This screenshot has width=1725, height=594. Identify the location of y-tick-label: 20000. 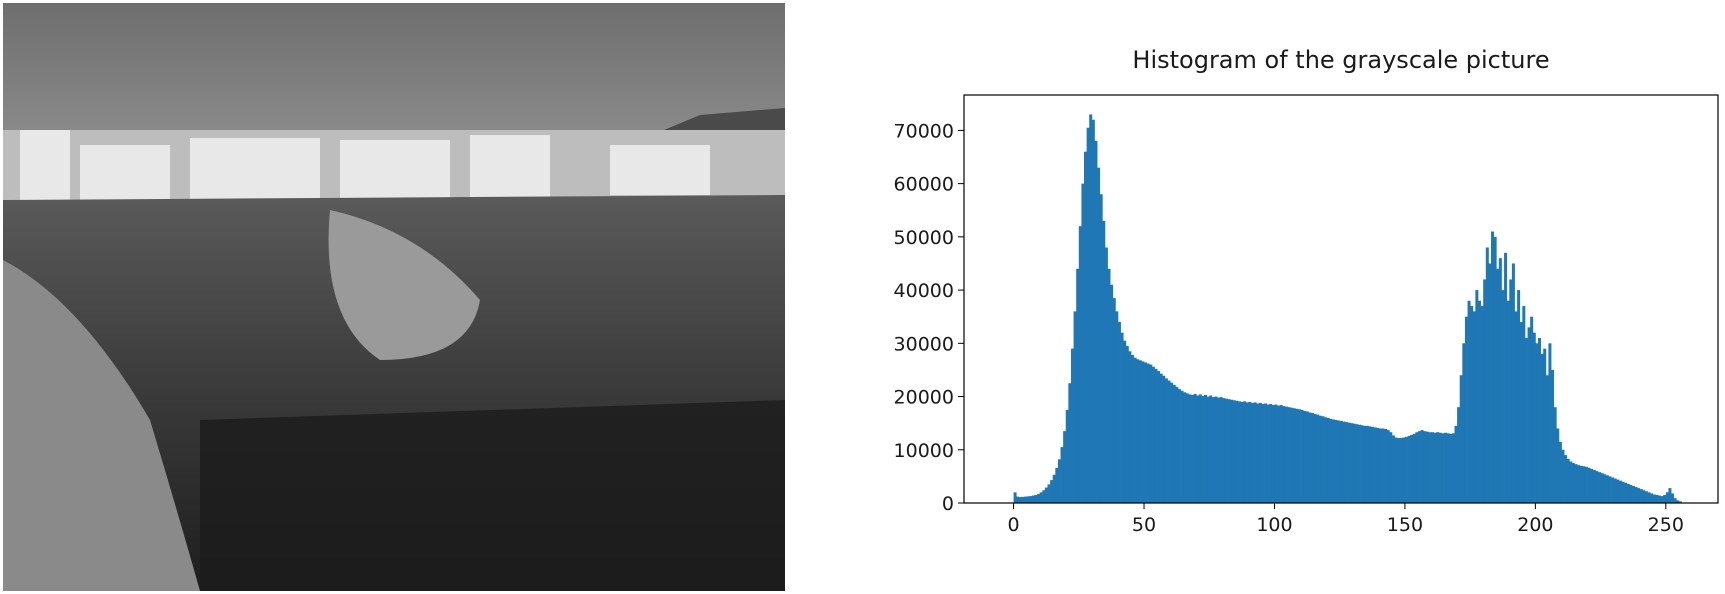
(924, 398).